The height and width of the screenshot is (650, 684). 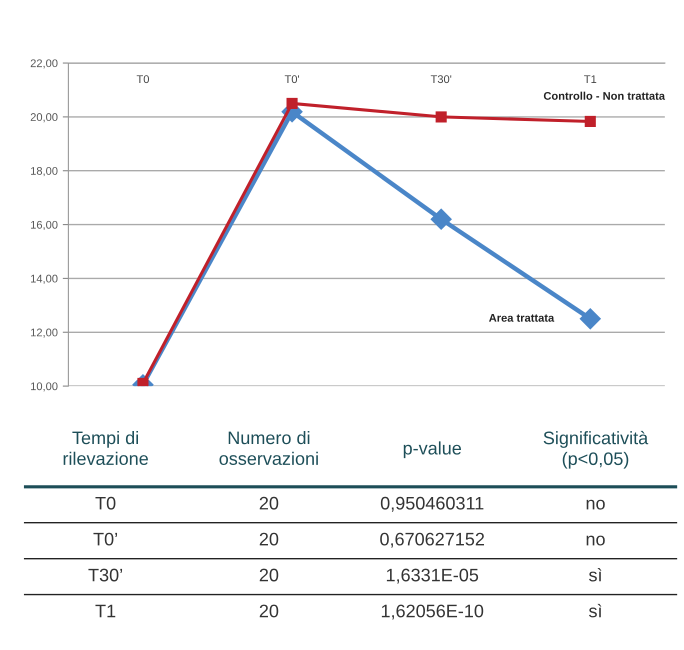 What do you see at coordinates (105, 611) in the screenshot?
I see `text: T1` at bounding box center [105, 611].